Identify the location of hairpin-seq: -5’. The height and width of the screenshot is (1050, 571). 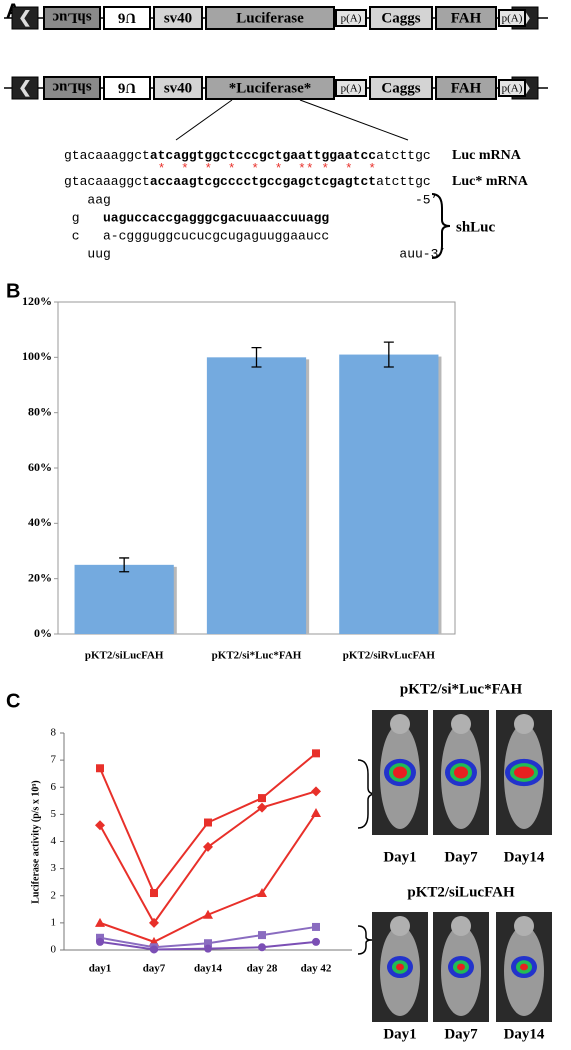
(426, 199).